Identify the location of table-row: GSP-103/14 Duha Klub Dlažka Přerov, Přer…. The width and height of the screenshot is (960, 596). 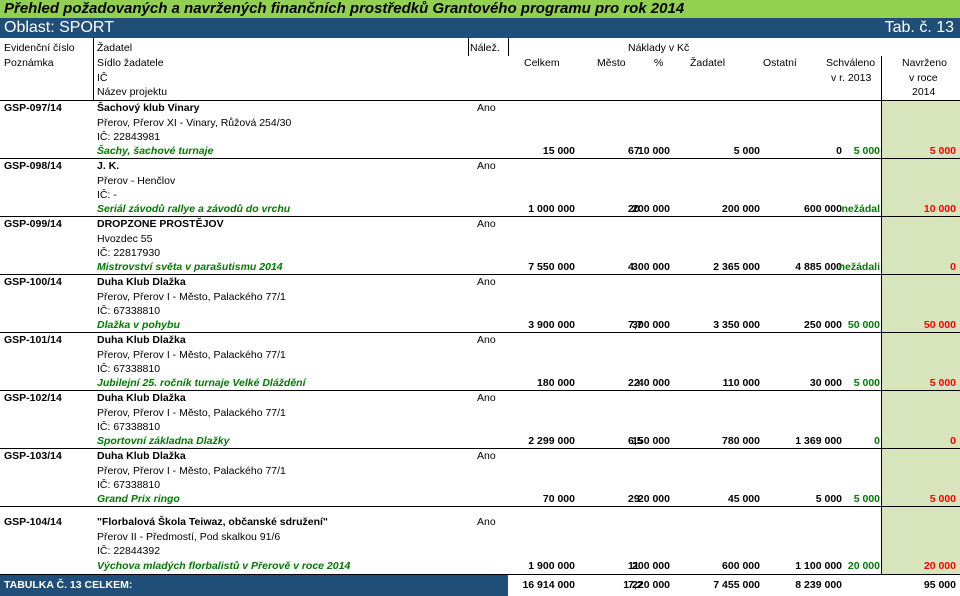
(480, 477).